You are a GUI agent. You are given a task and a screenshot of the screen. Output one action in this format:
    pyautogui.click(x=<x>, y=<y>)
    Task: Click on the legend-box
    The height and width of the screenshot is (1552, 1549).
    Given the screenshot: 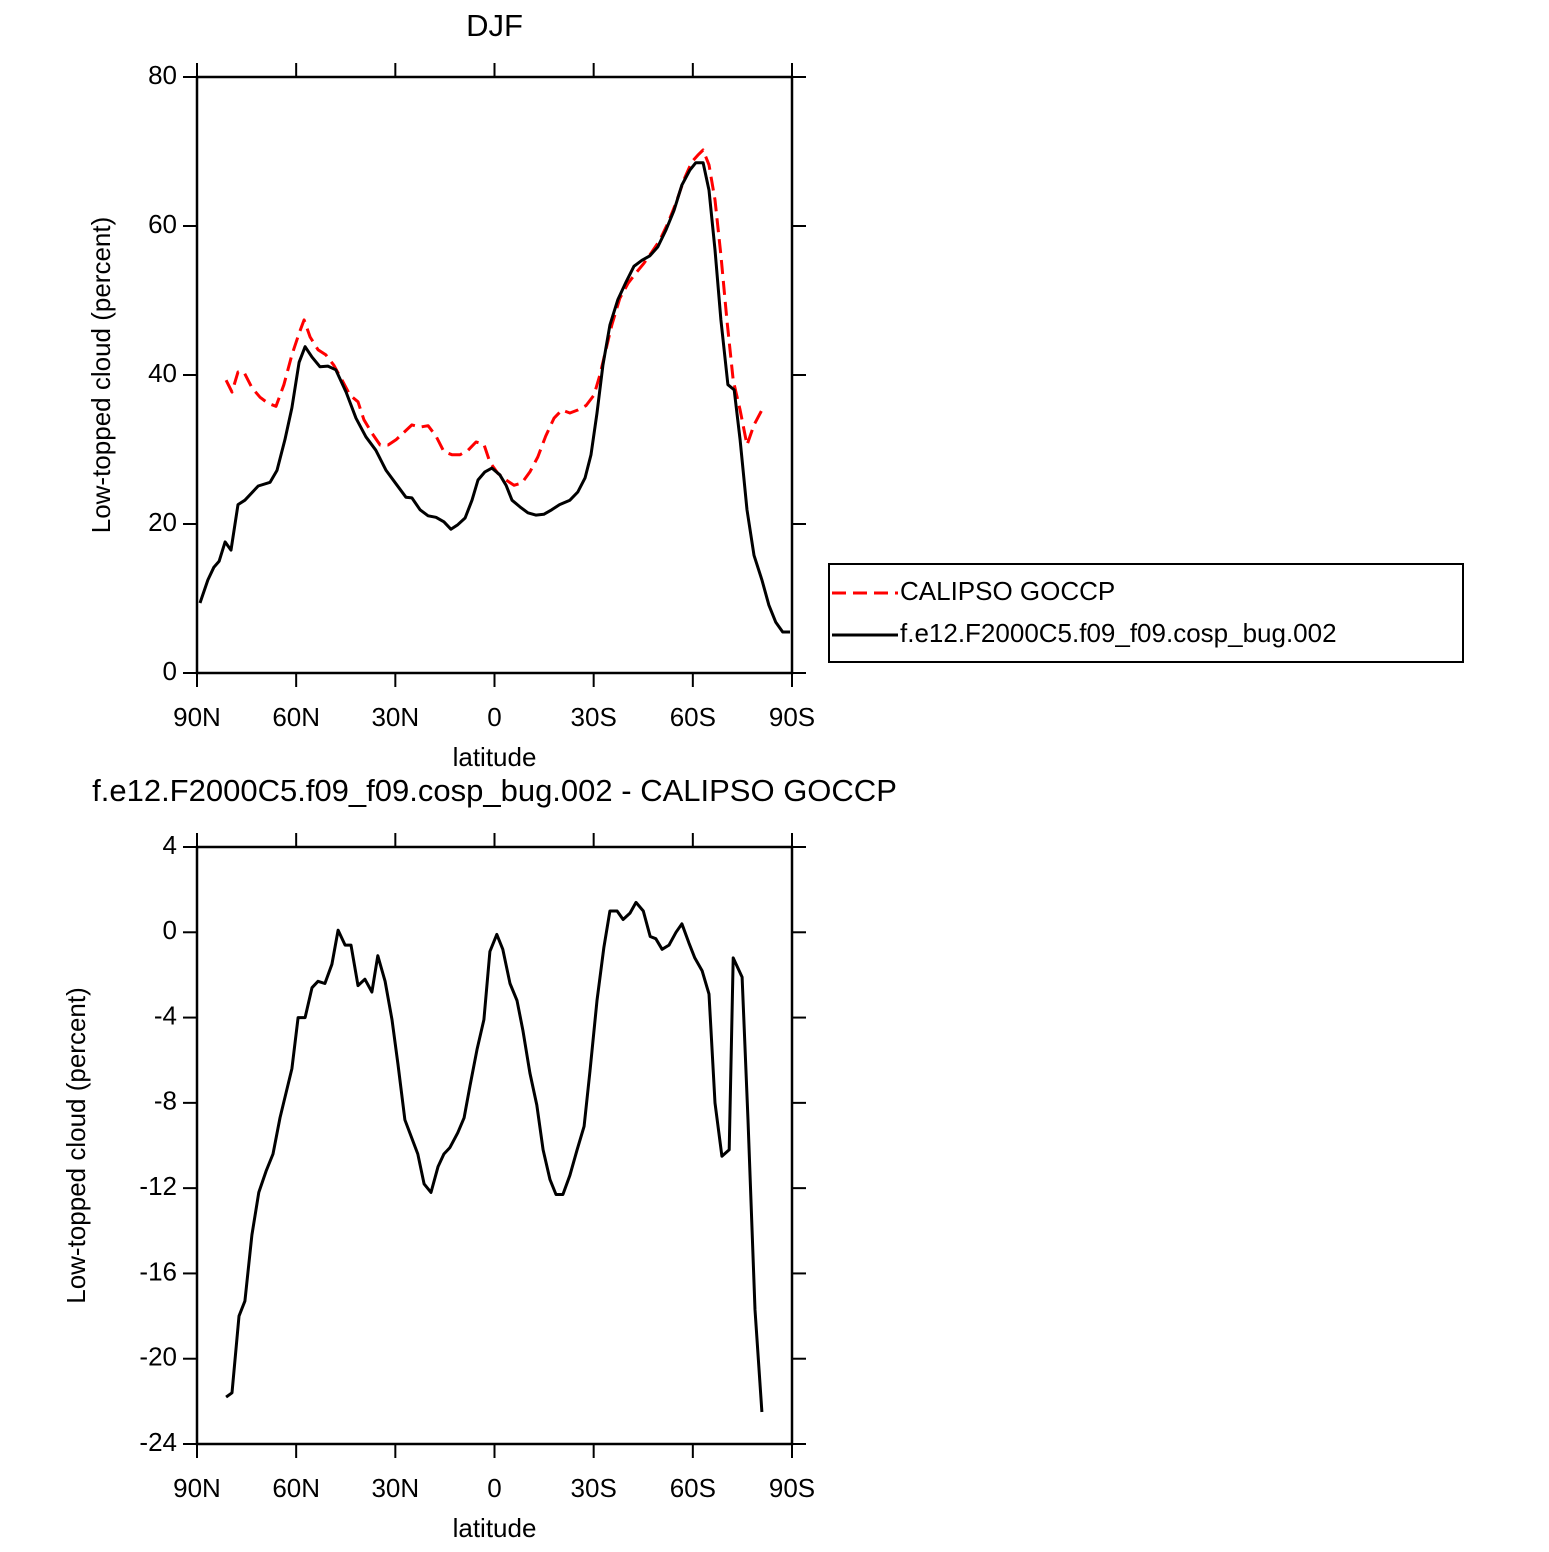 What is the action you would take?
    pyautogui.click(x=1146, y=613)
    